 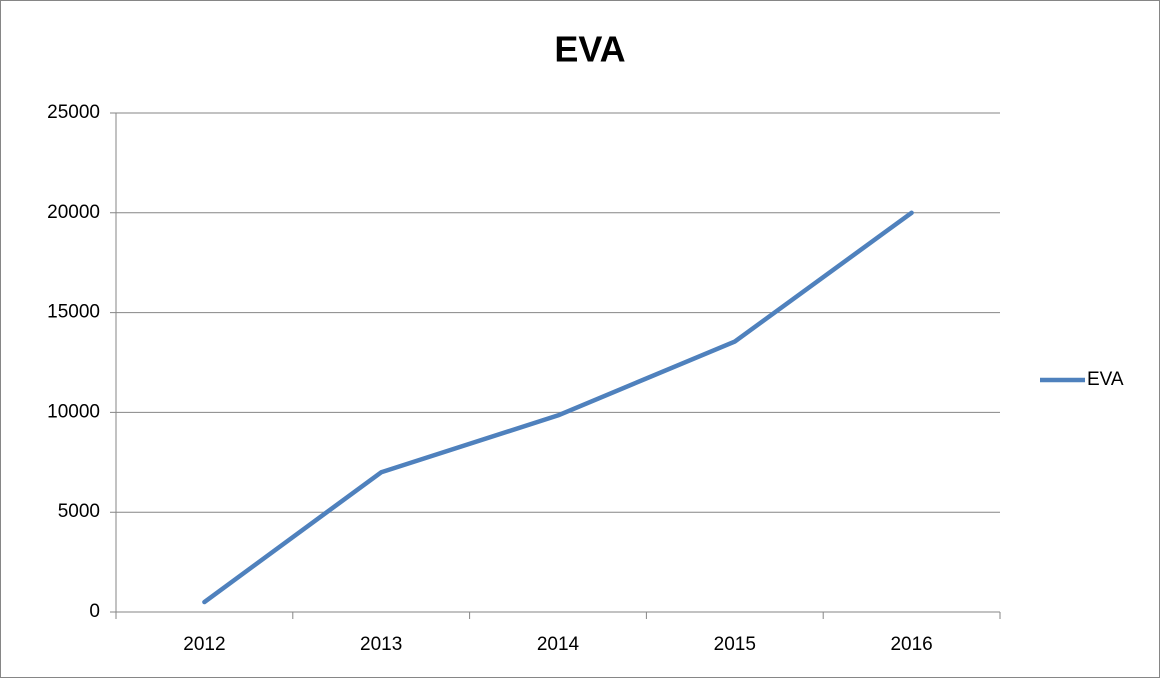 What do you see at coordinates (73, 312) in the screenshot?
I see `y-tick-label: 15000` at bounding box center [73, 312].